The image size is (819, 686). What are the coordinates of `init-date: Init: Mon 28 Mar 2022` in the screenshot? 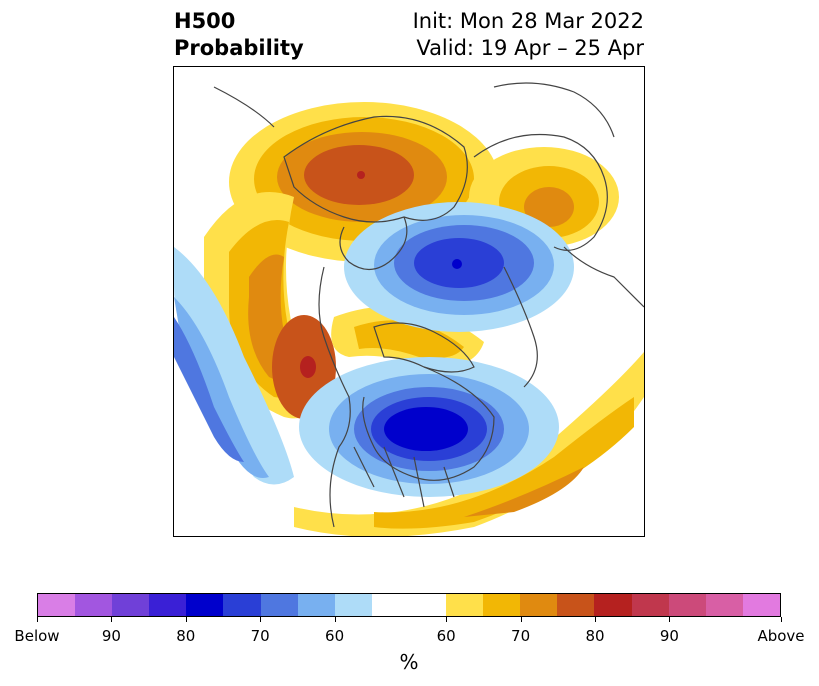 It's located at (528, 21).